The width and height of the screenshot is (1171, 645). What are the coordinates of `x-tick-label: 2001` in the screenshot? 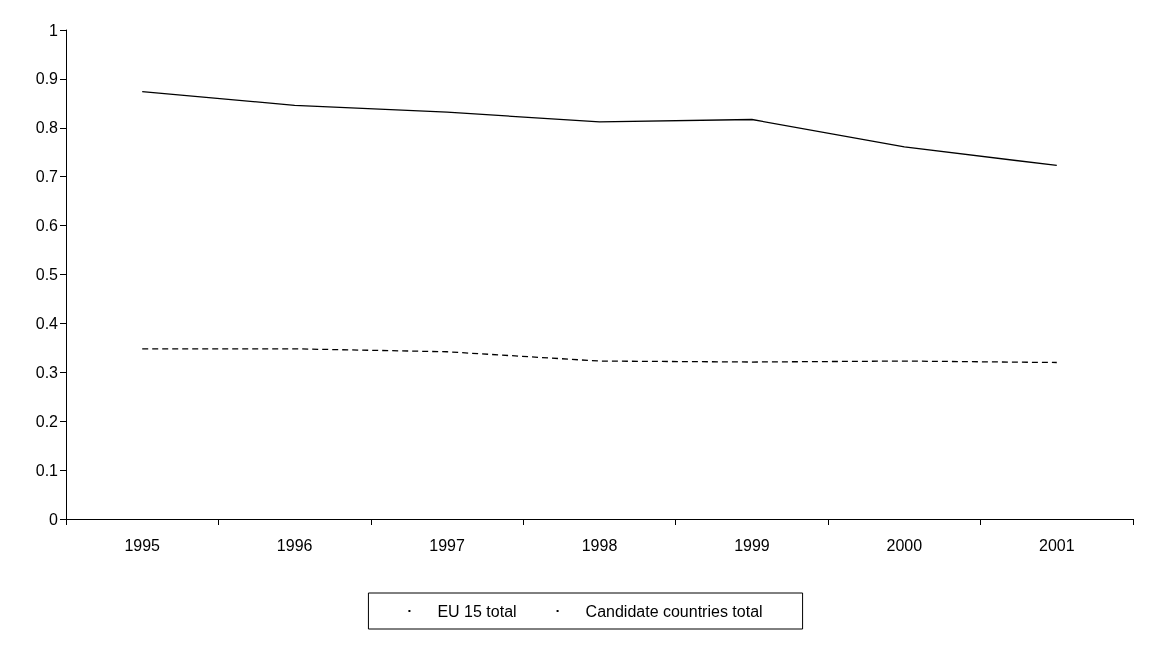 It's located at (1056, 545).